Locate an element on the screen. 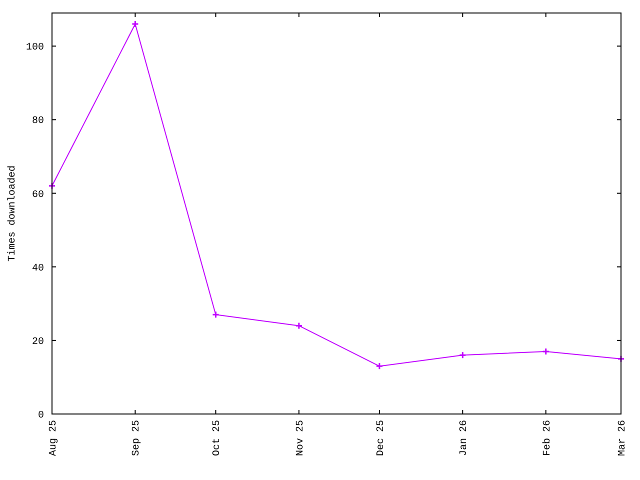 This screenshot has height=480, width=640. x-tick-label: Sep 25 is located at coordinates (137, 438).